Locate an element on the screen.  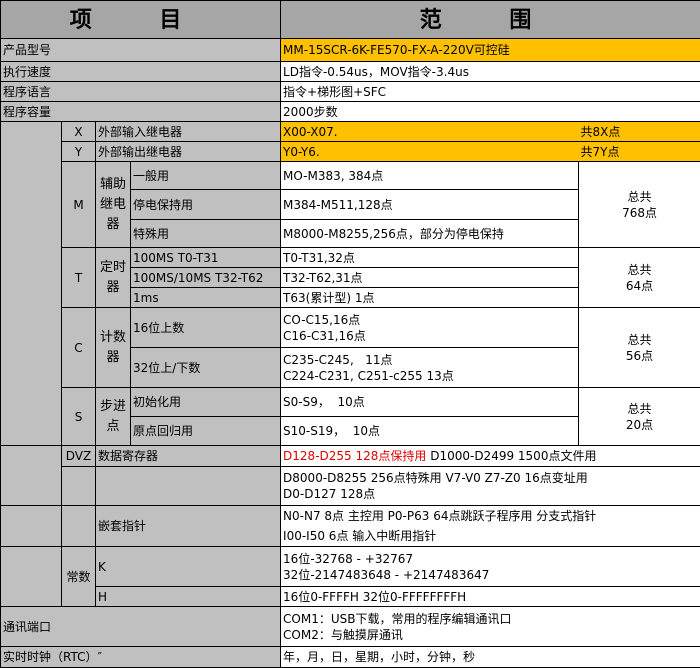
language-value: 指令+梯形图+SFC is located at coordinates (490, 91).